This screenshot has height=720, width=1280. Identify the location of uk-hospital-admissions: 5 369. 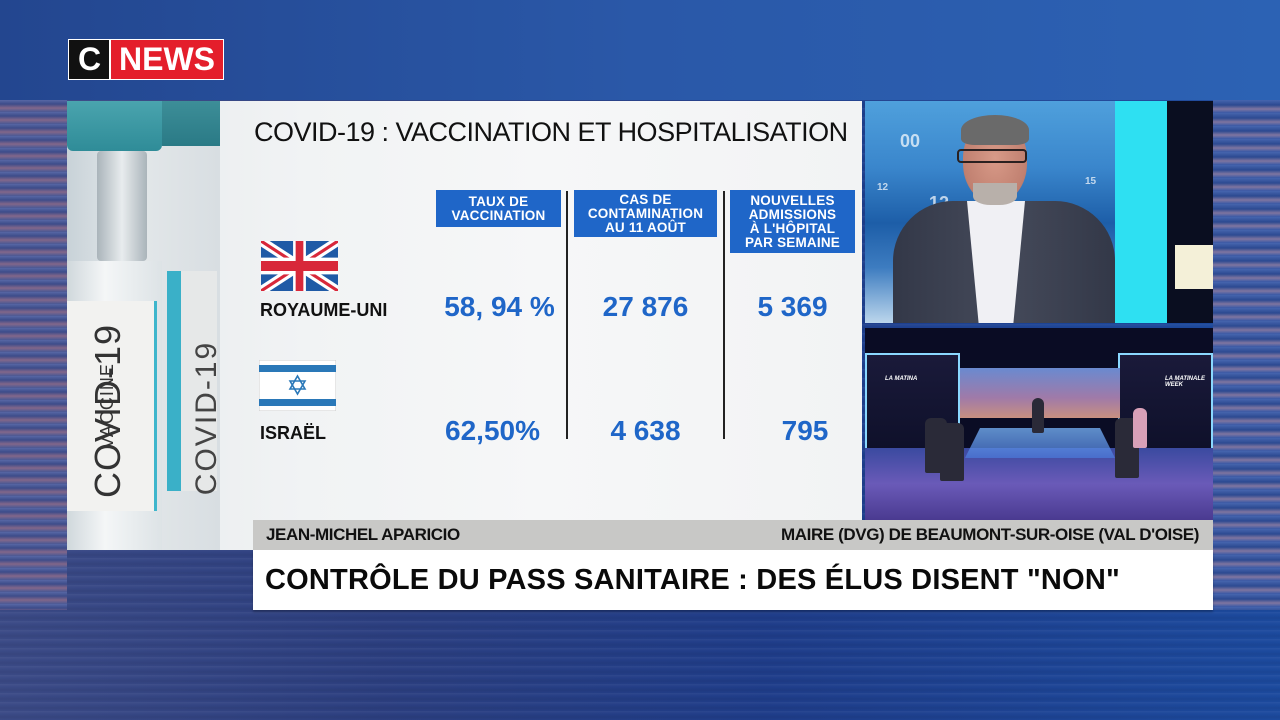
(792, 306).